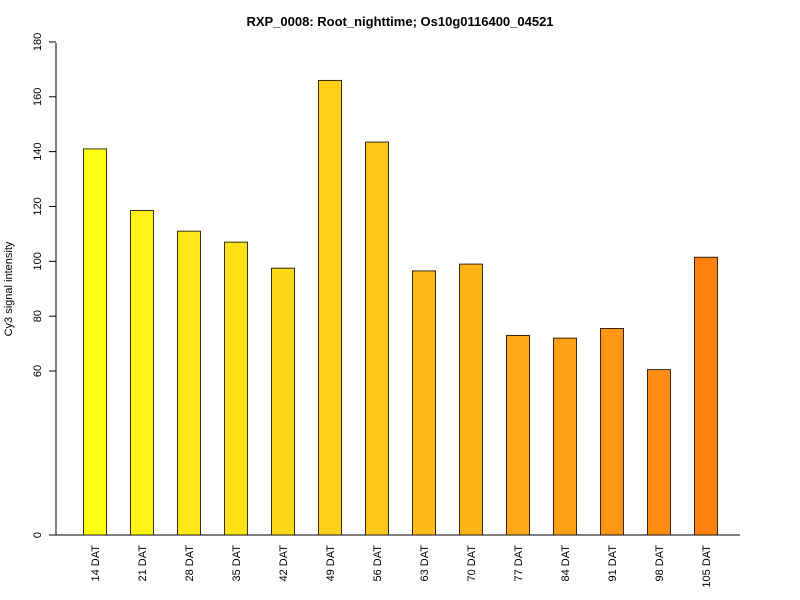 The width and height of the screenshot is (800, 600). What do you see at coordinates (378, 563) in the screenshot?
I see `x-tick-label: 56 DAT` at bounding box center [378, 563].